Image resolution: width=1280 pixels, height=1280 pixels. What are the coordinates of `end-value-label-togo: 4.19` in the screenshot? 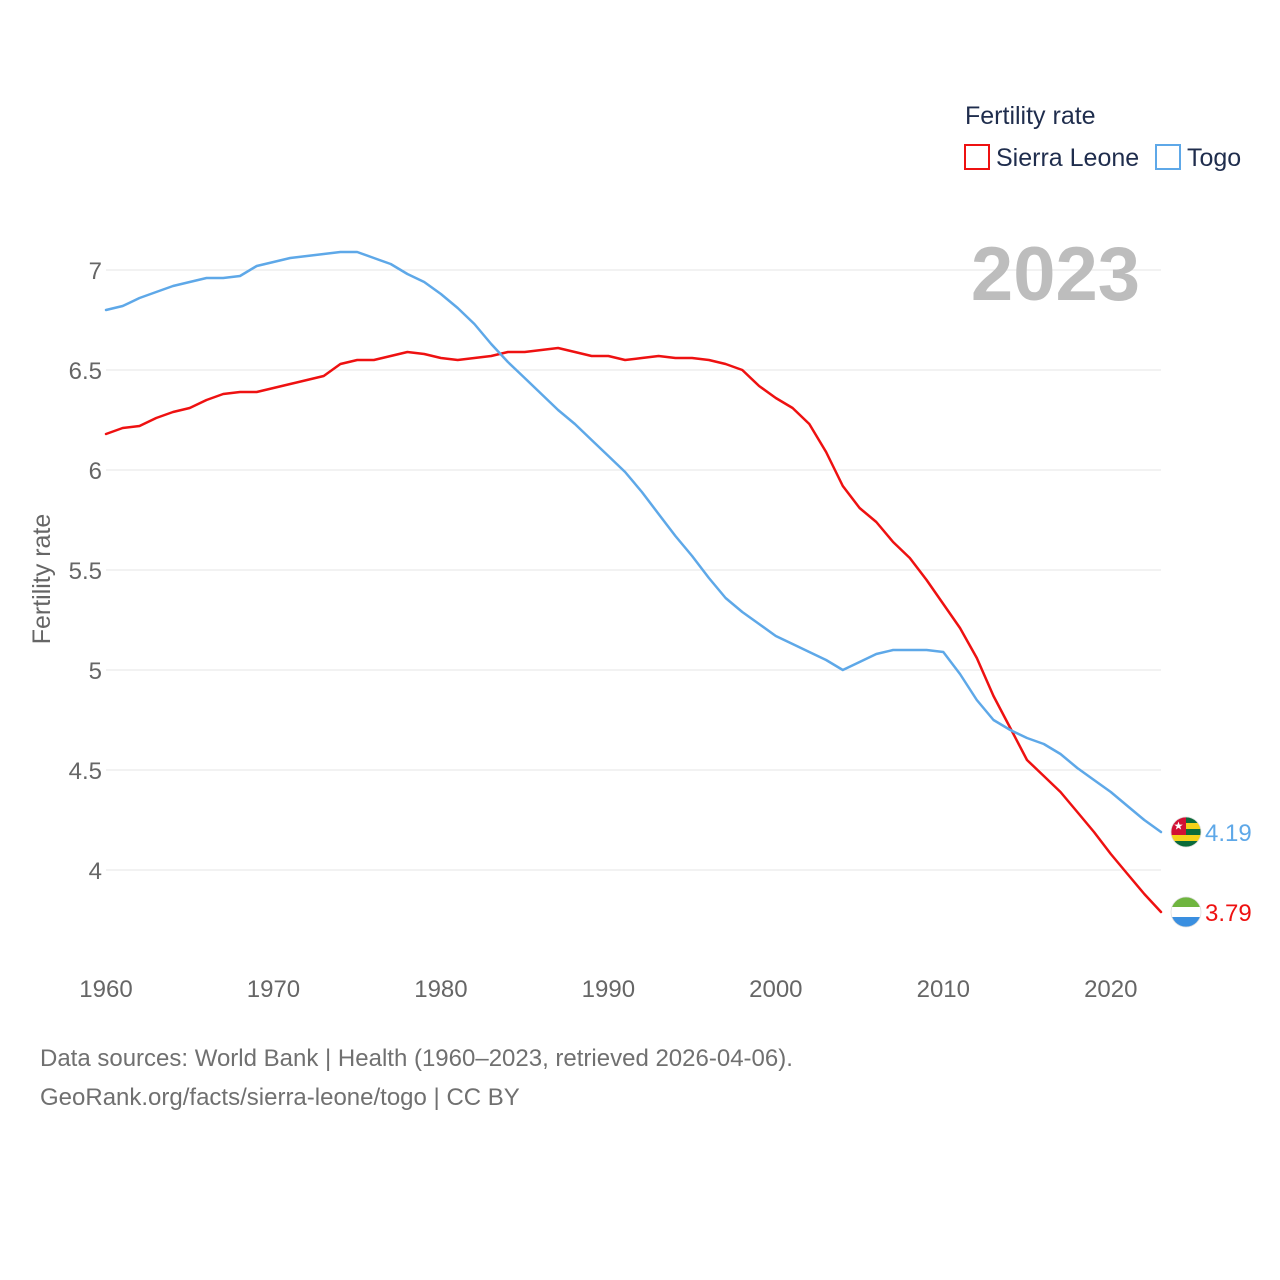 It's located at (1228, 833).